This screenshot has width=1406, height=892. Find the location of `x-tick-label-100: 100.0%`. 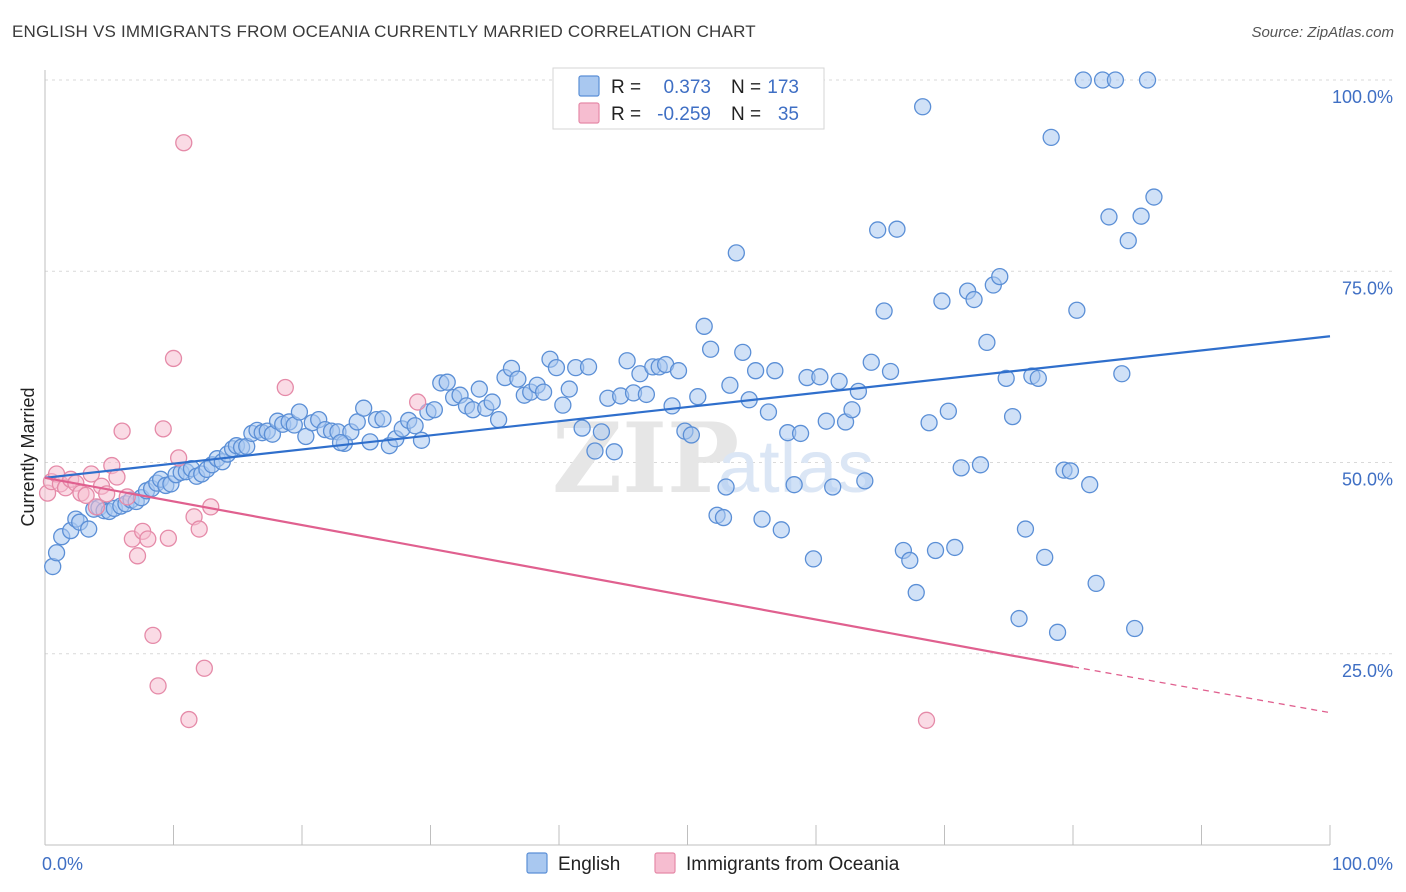

x-tick-label-100: 100.0% is located at coordinates (1362, 864).